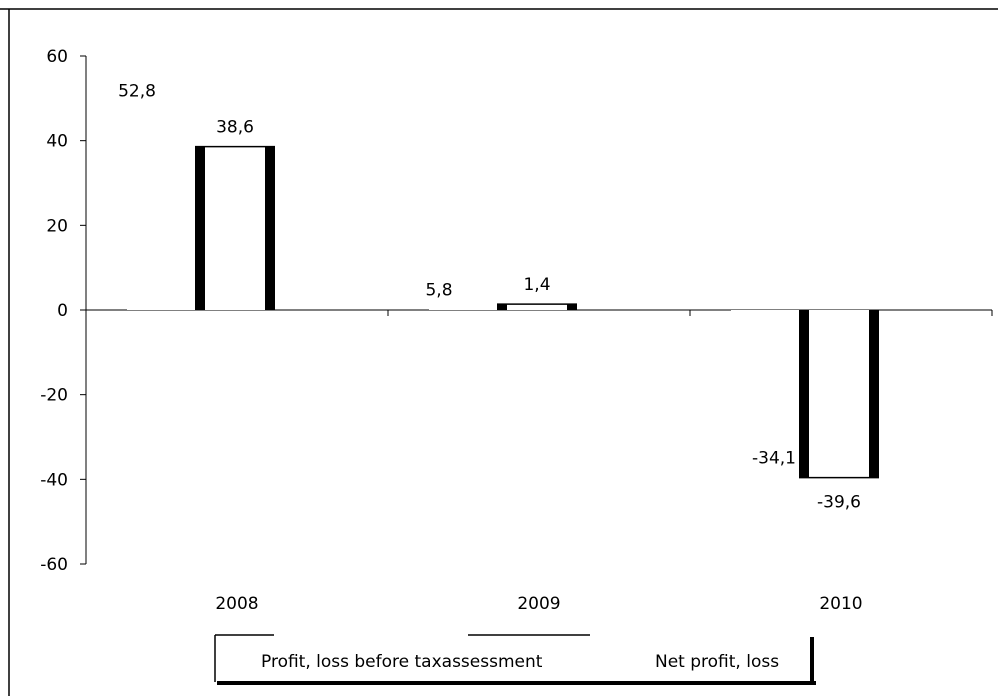  I want to click on y-tick-label: 0, so click(62, 311).